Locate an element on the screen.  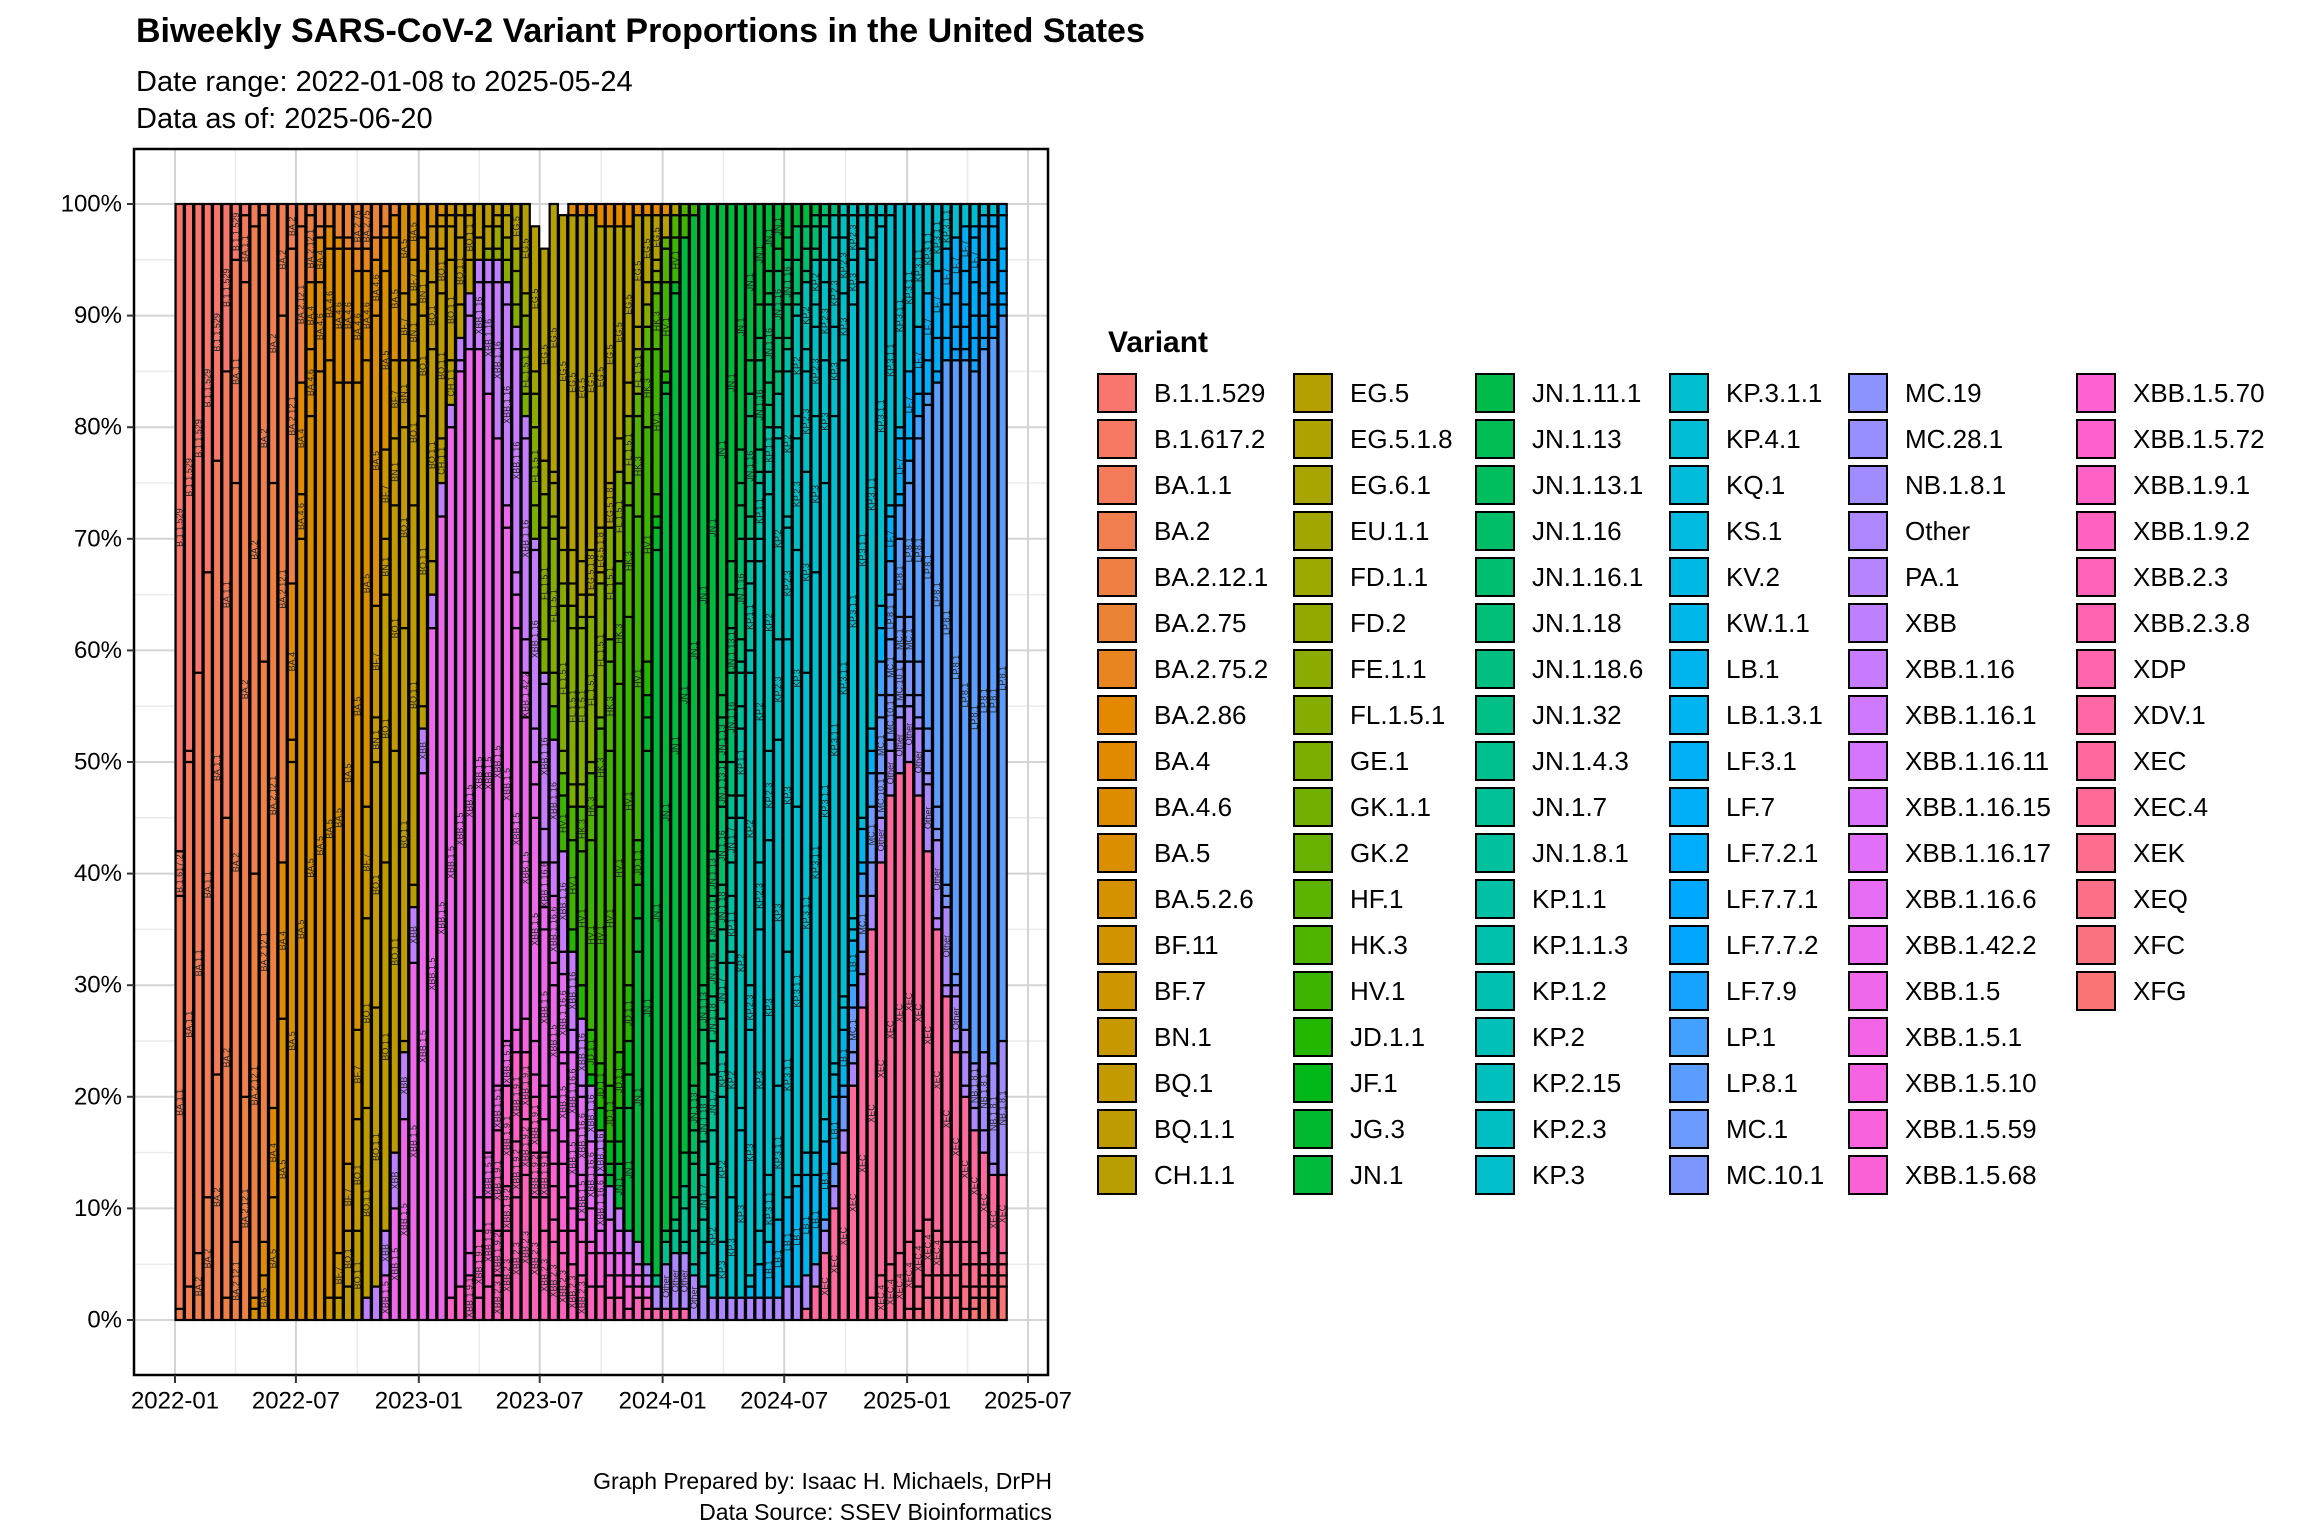
bar-segment: BA.2.75.2 2022-11-12: 1% is located at coordinates (385, 232).